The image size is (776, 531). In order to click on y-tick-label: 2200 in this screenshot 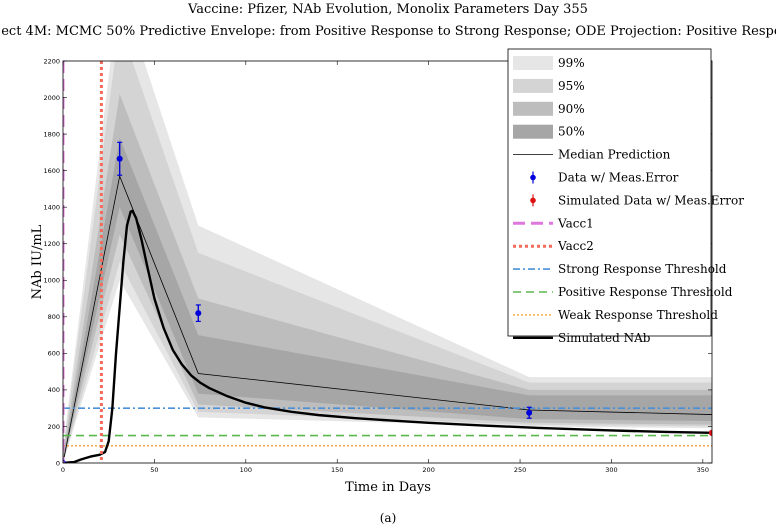, I will do `click(51, 61)`.